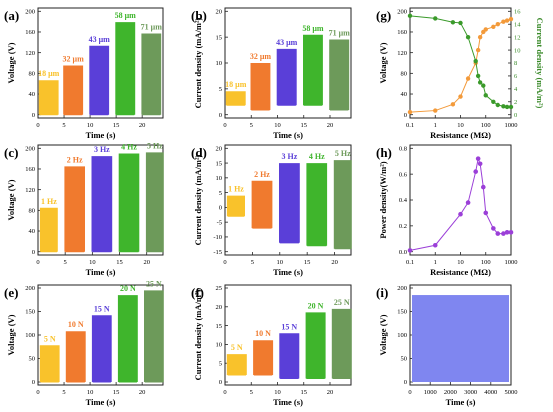 The width and height of the screenshot is (553, 412). What do you see at coordinates (199, 15) in the screenshot?
I see `panel-label: (b)` at bounding box center [199, 15].